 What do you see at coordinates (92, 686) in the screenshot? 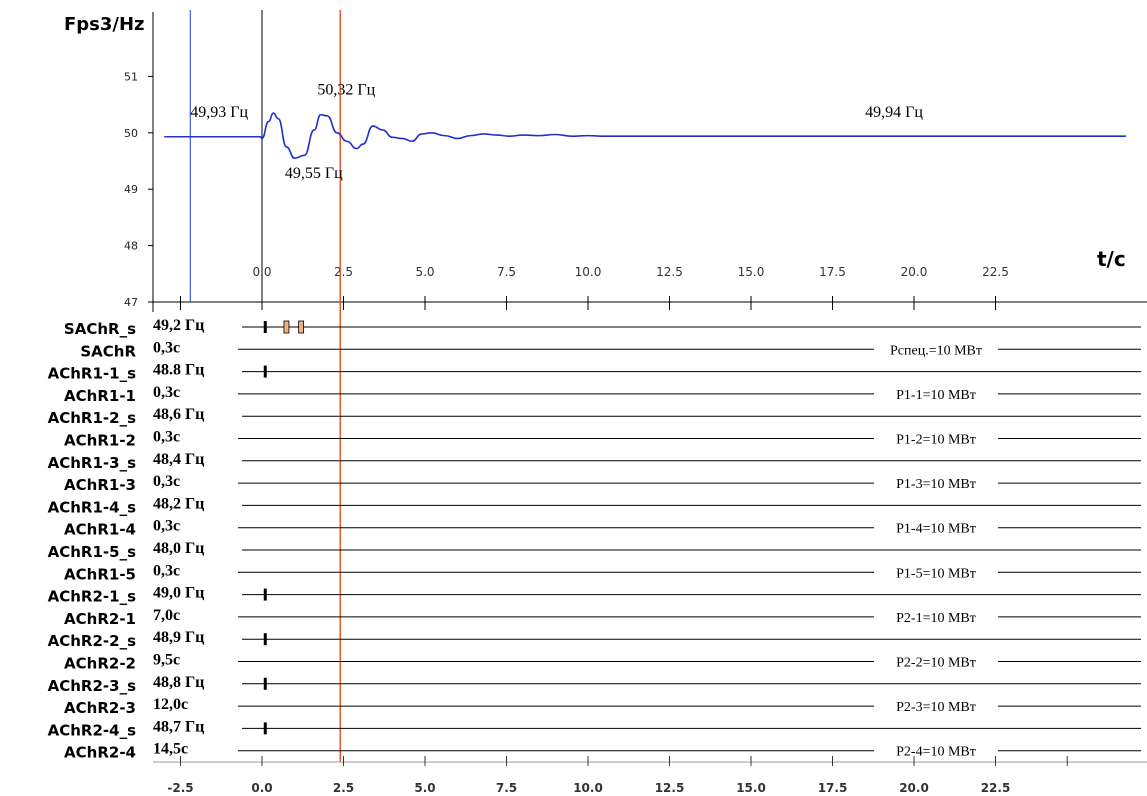
I see `relay-row-name: AChR2-3_s` at bounding box center [92, 686].